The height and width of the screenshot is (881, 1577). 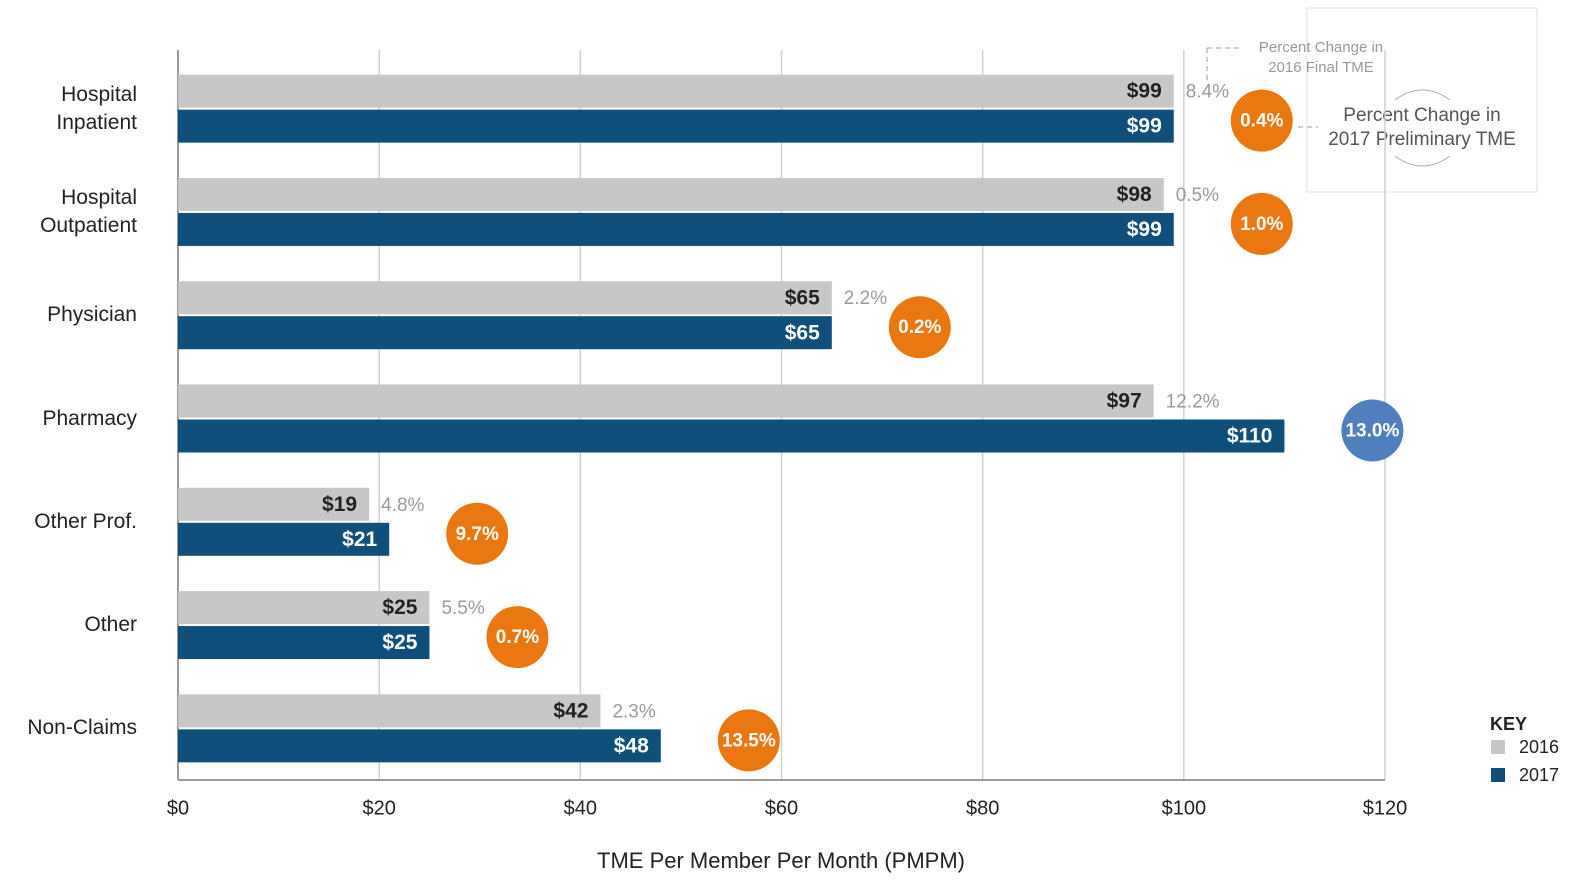 What do you see at coordinates (1184, 808) in the screenshot?
I see `x-tick-label: $100` at bounding box center [1184, 808].